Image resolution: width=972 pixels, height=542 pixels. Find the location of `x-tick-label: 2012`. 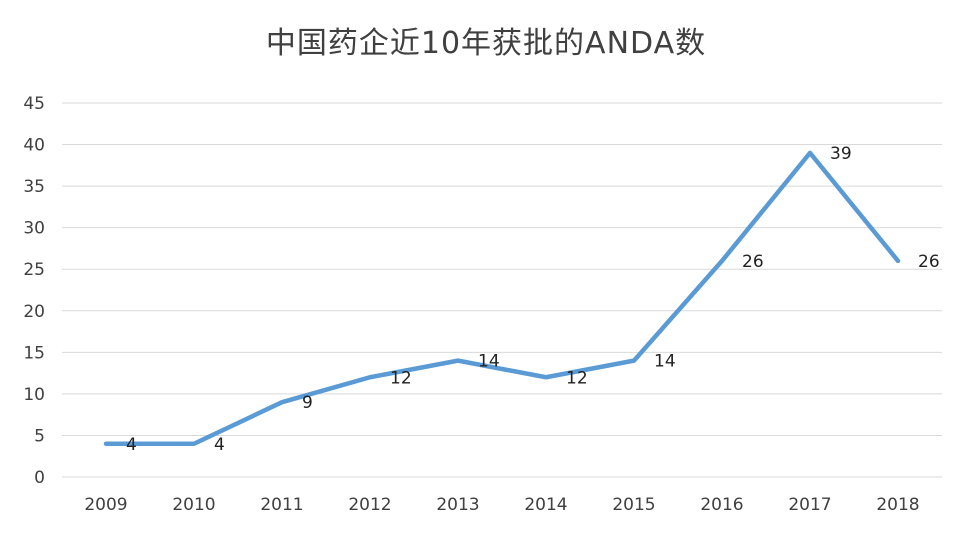

x-tick-label: 2012 is located at coordinates (369, 505).